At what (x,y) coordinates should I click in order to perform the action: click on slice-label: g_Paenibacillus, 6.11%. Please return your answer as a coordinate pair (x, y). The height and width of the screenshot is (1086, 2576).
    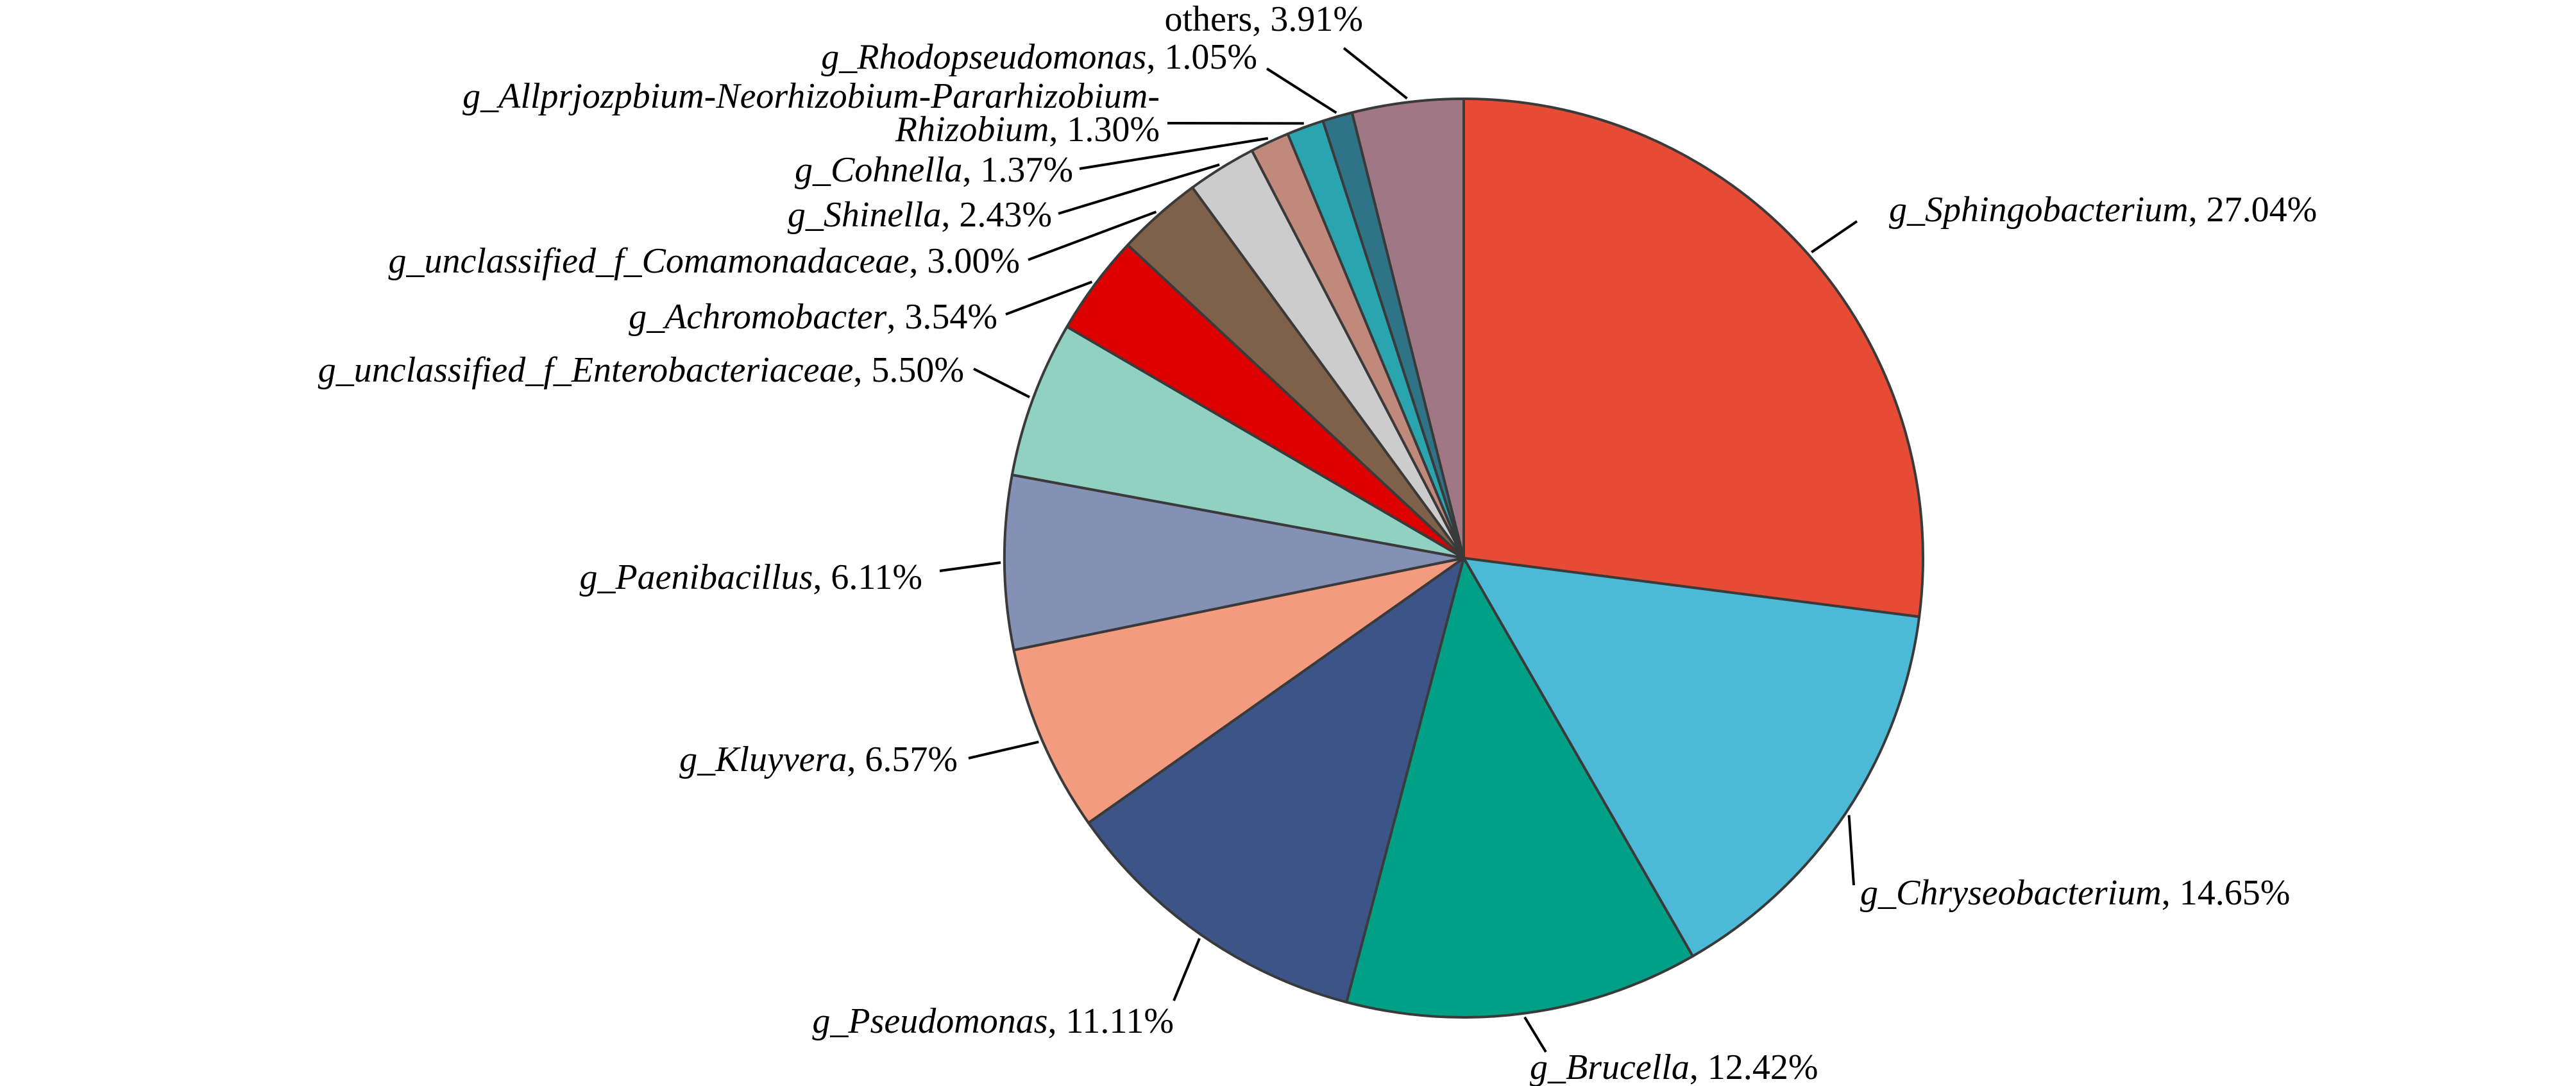
    Looking at the image, I should click on (750, 577).